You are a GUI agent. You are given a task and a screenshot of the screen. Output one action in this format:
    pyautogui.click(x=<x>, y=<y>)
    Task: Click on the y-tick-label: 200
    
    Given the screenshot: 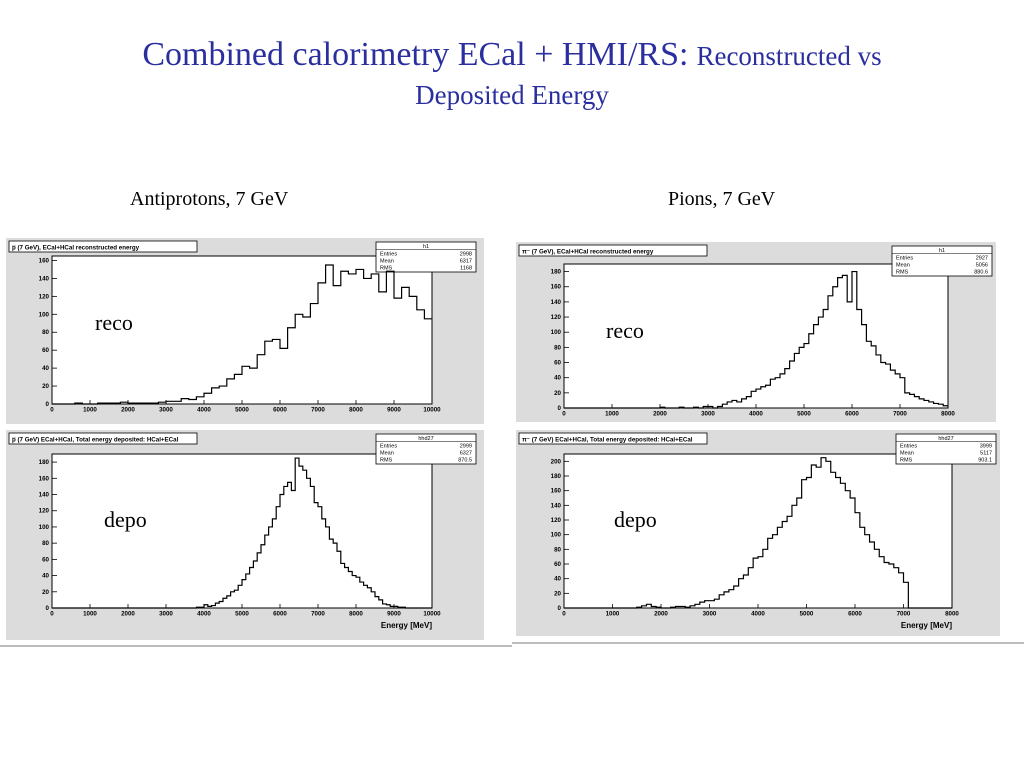 What is the action you would take?
    pyautogui.click(x=556, y=461)
    